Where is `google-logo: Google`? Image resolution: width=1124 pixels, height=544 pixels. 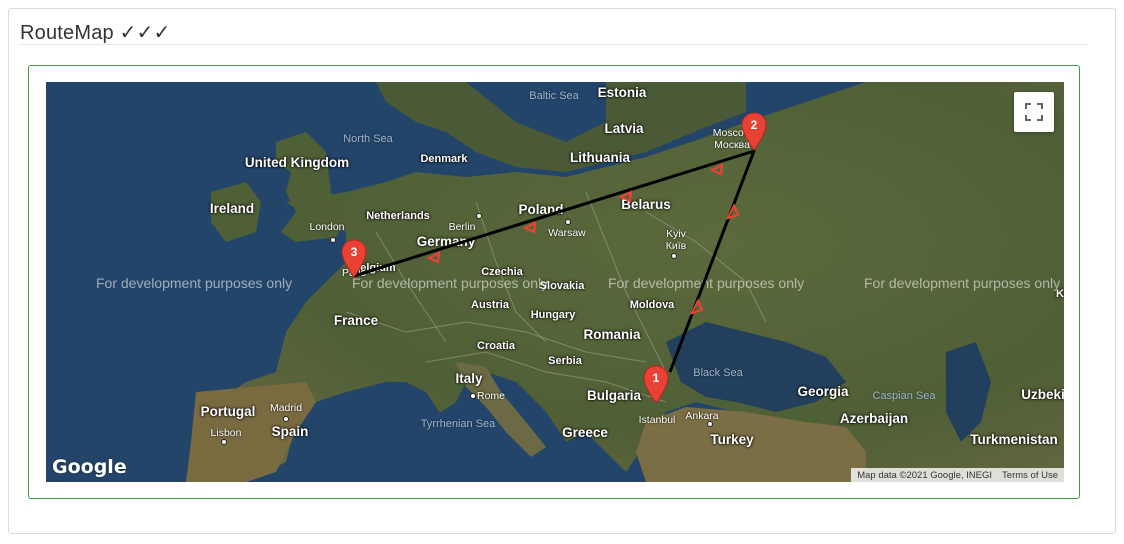 google-logo: Google is located at coordinates (89, 467).